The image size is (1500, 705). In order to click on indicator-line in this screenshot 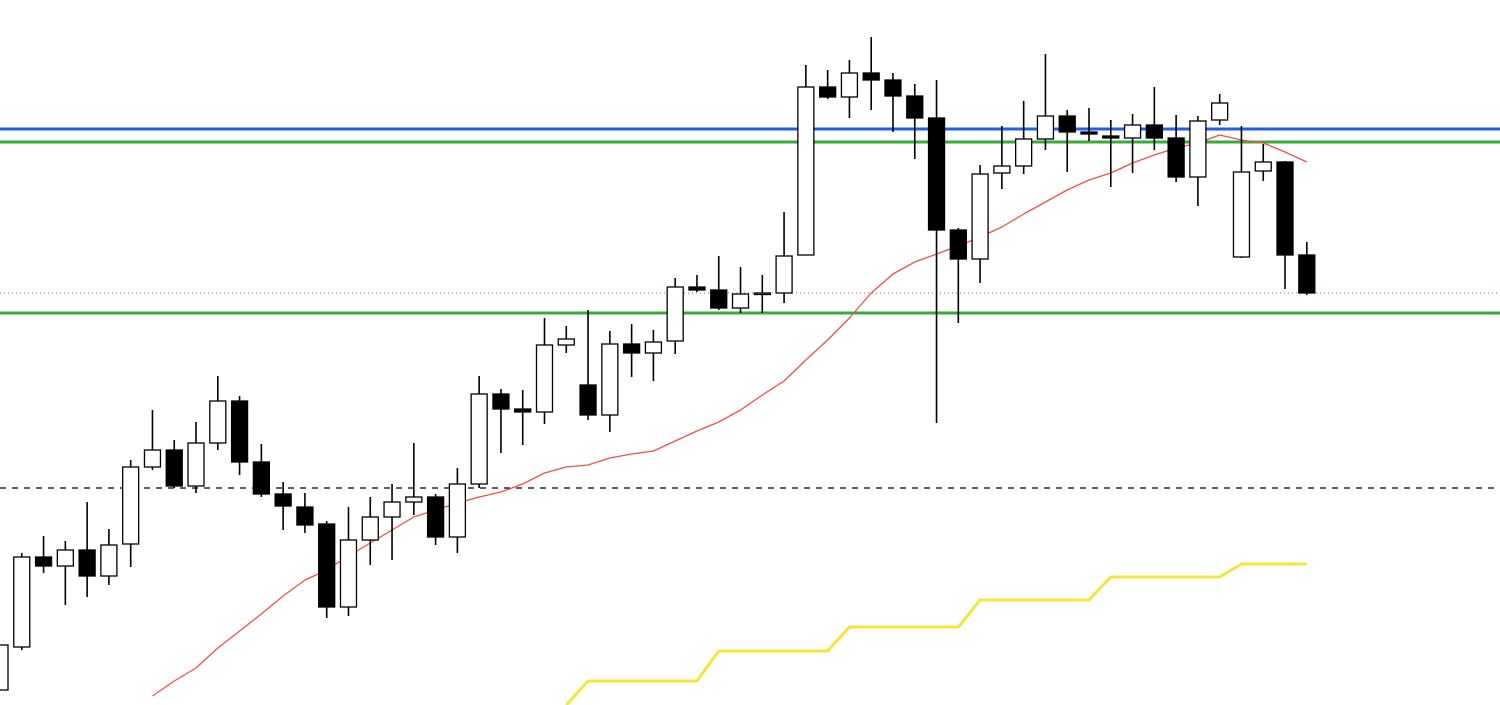, I will do `click(936, 633)`.